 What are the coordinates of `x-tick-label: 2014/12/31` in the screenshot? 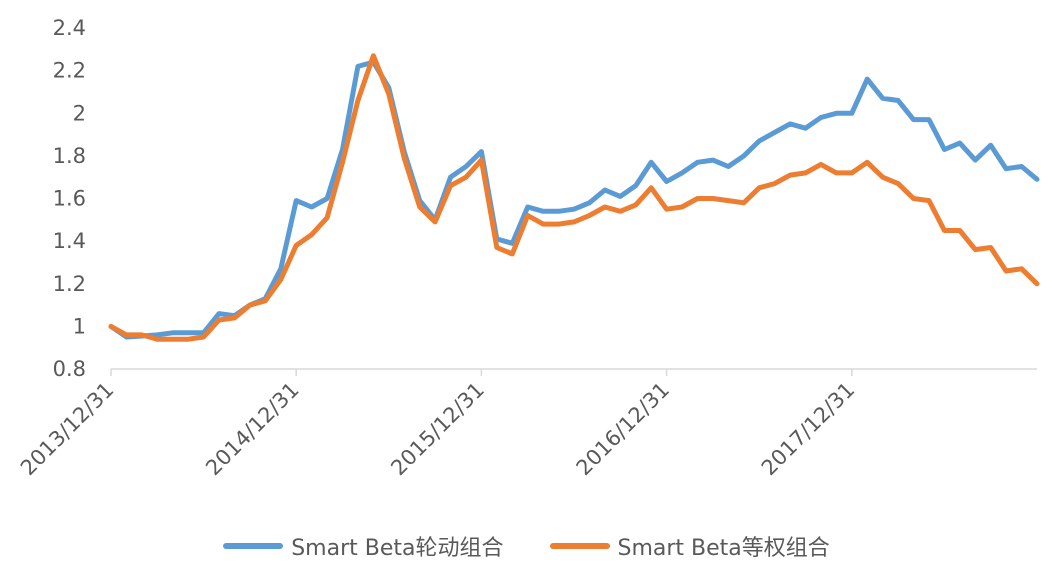 It's located at (252, 429).